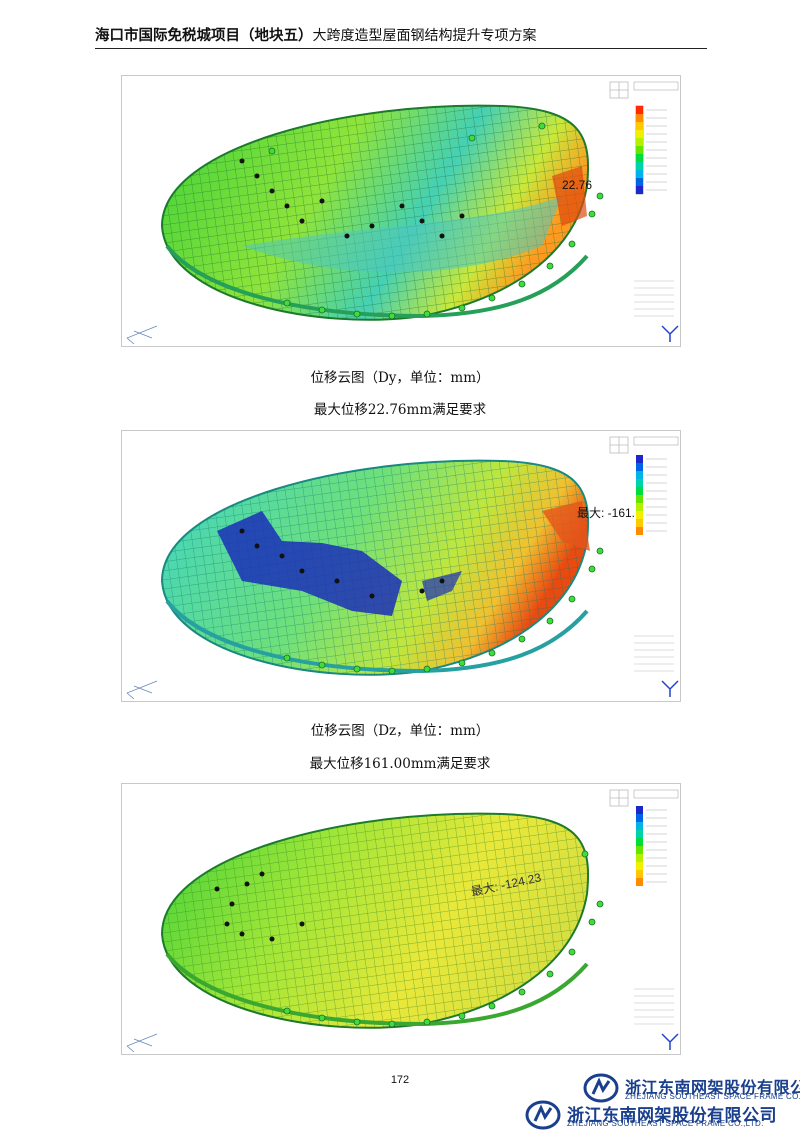  I want to click on header-title-rest: 大跨度造型屋面钢结构提升专项方案, so click(424, 36).